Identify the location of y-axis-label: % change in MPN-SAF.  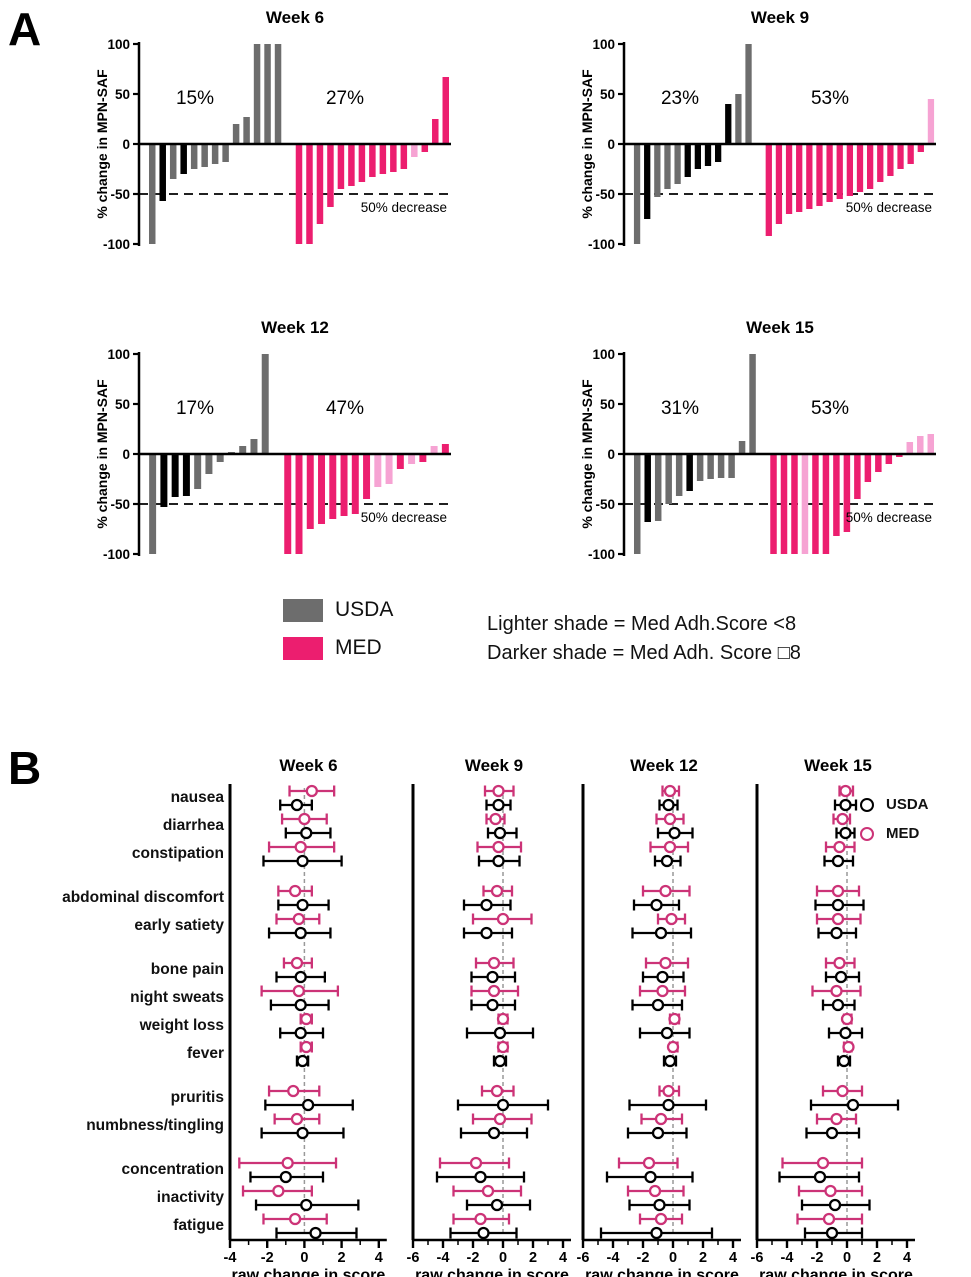
(587, 144).